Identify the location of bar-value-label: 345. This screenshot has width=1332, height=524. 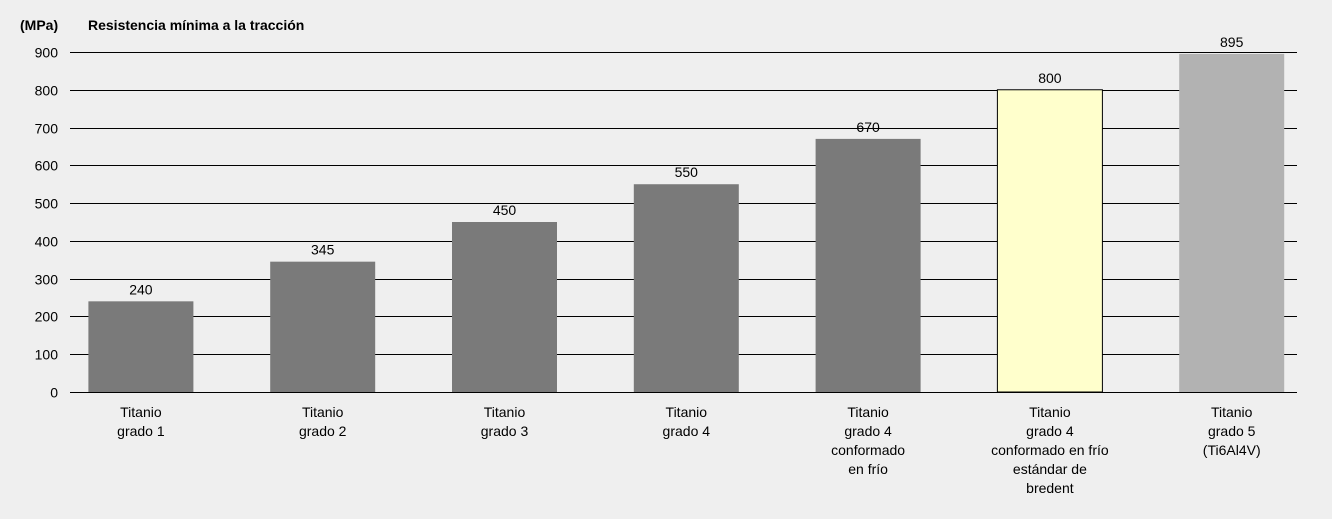
(323, 250).